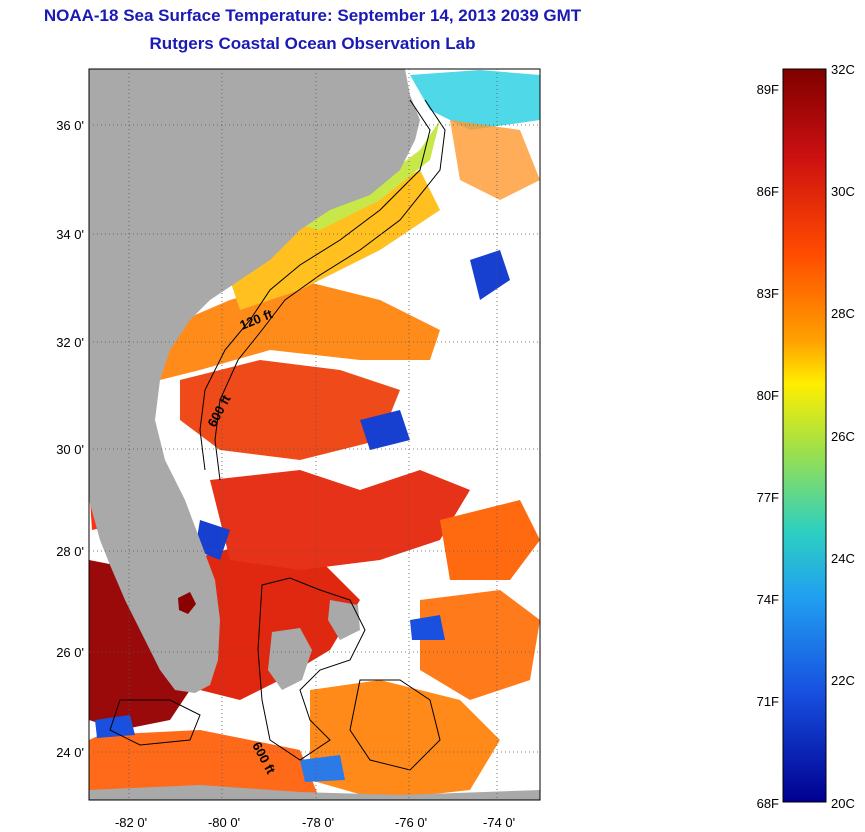 This screenshot has height=832, width=865. Describe the element at coordinates (70, 551) in the screenshot. I see `lat-label: 28 0'` at that location.